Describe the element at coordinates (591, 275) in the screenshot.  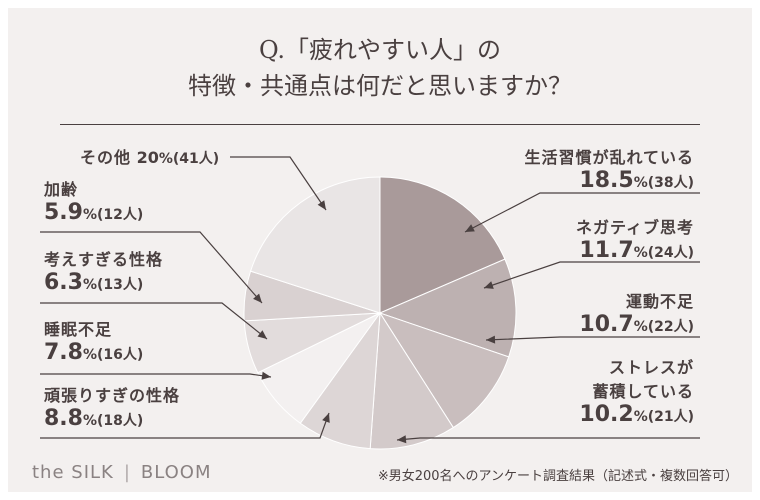
I see `leader-line-s1` at that location.